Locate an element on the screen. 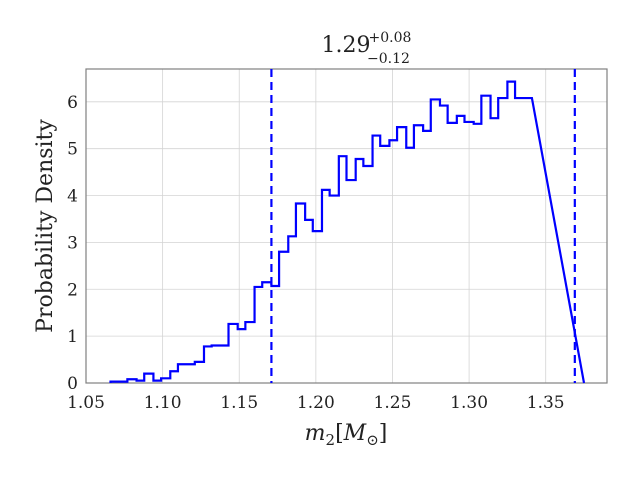 The height and width of the screenshot is (480, 640). y-tick-label: 5 is located at coordinates (72, 150).